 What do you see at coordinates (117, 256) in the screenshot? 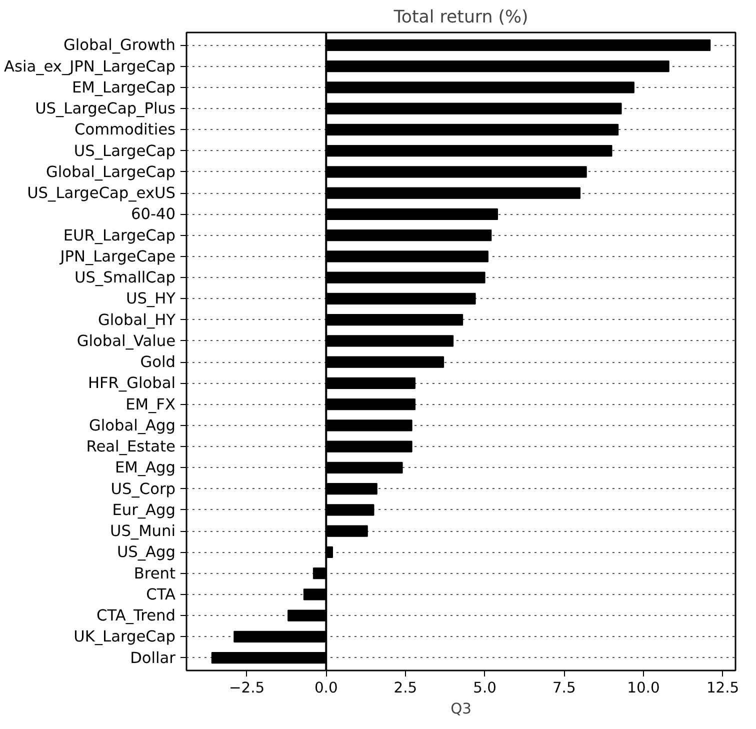
I see `y-tick-label: JPN_LargeCape` at bounding box center [117, 256].